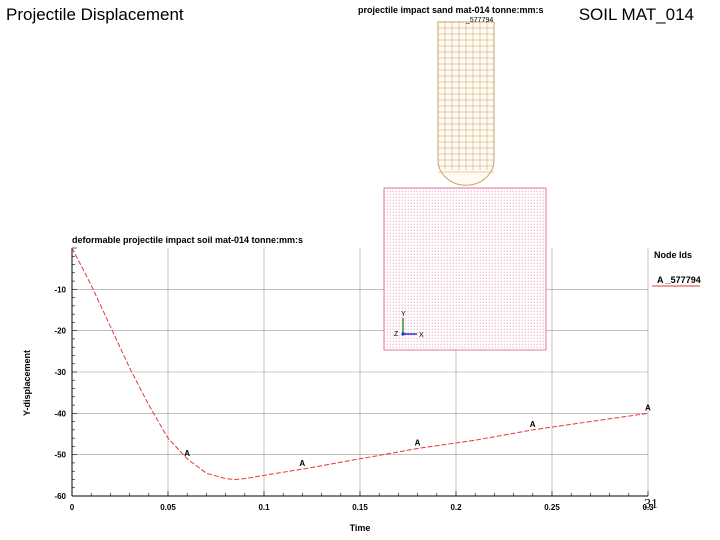  I want to click on legend-entry-label: A _577794, so click(679, 280).